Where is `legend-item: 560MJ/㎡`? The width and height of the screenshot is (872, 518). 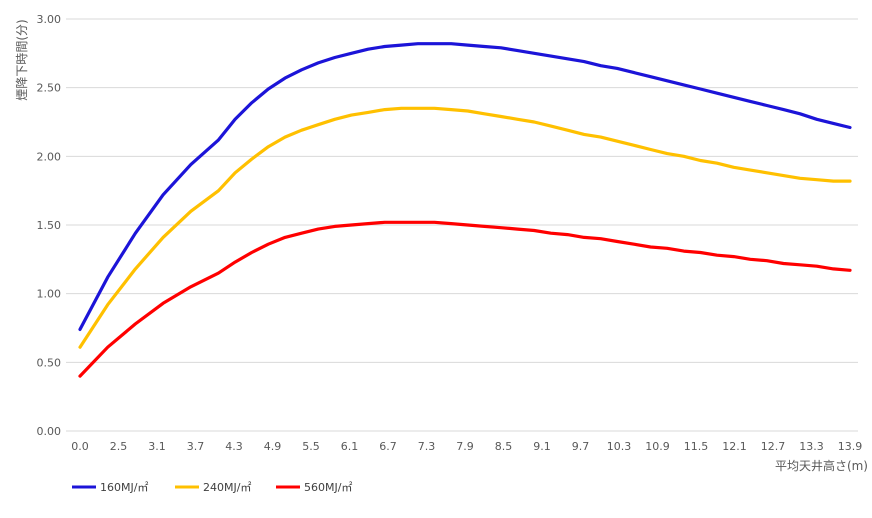
legend-item: 560MJ/㎡ is located at coordinates (314, 487).